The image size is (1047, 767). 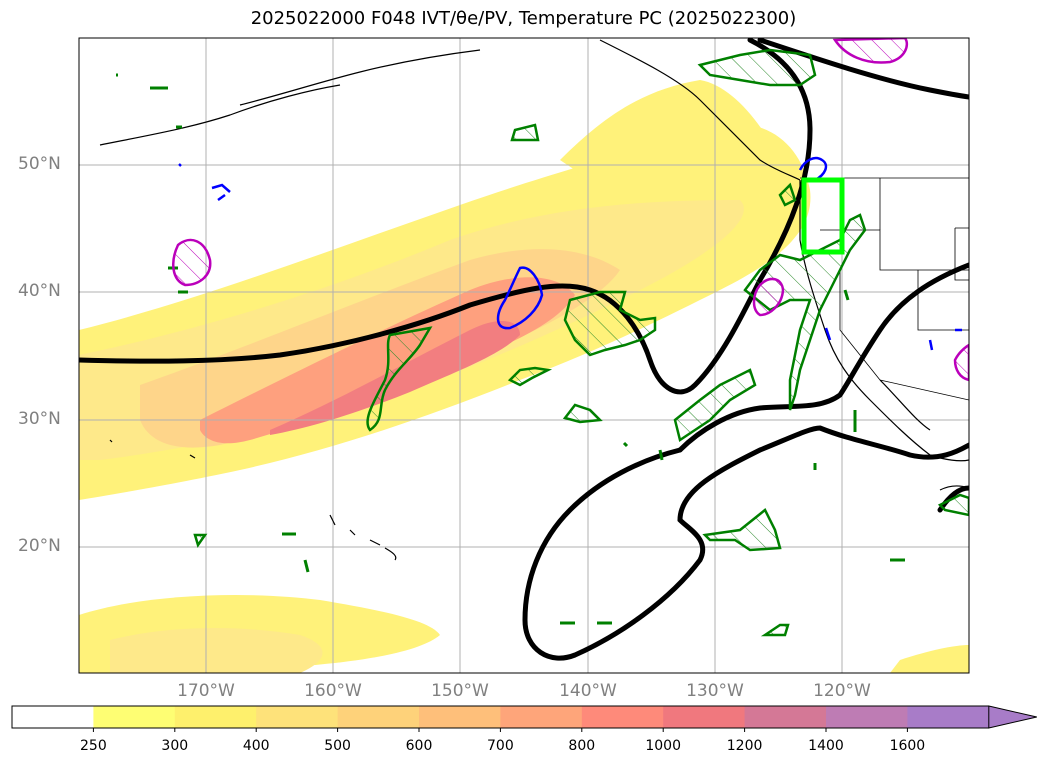 I want to click on lon-label-160w: 160°W, so click(x=333, y=691).